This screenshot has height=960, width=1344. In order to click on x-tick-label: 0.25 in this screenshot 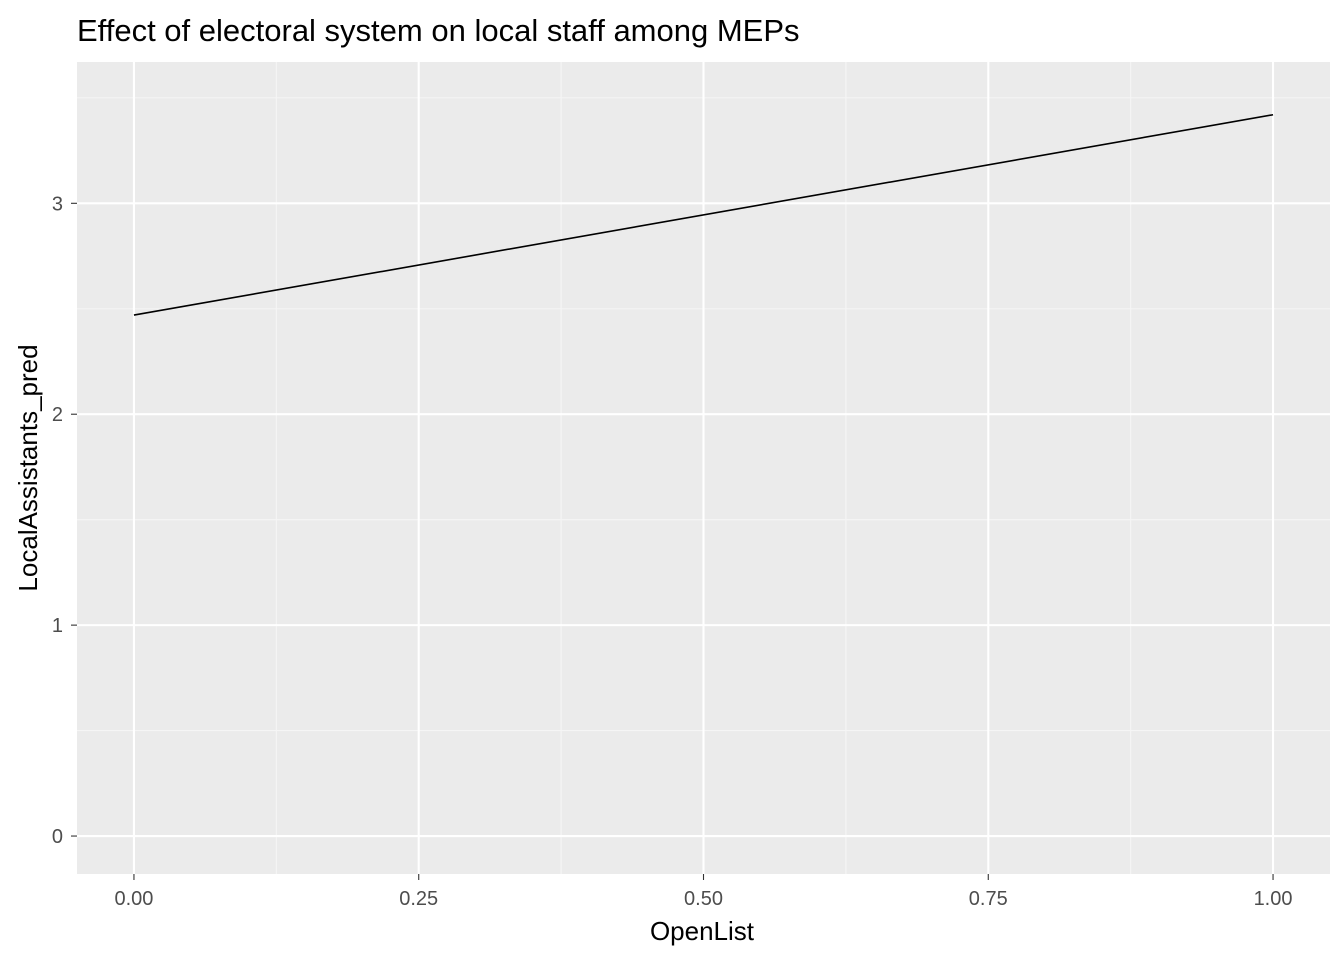, I will do `click(418, 899)`.